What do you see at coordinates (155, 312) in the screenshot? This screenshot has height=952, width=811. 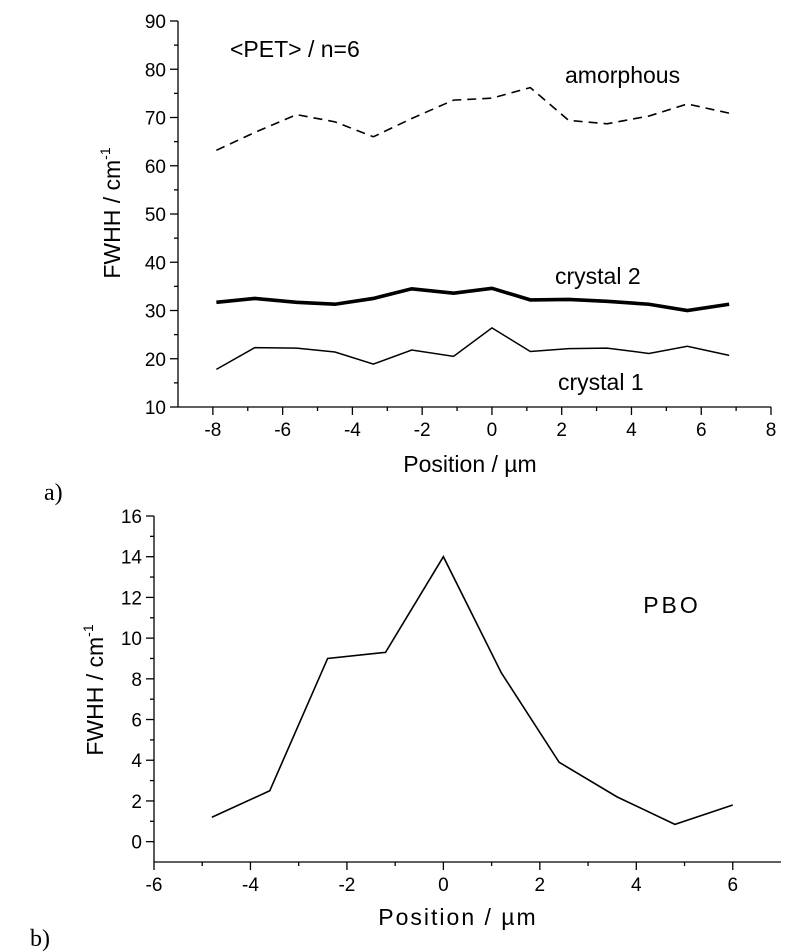 I see `y-tick-label: 30` at bounding box center [155, 312].